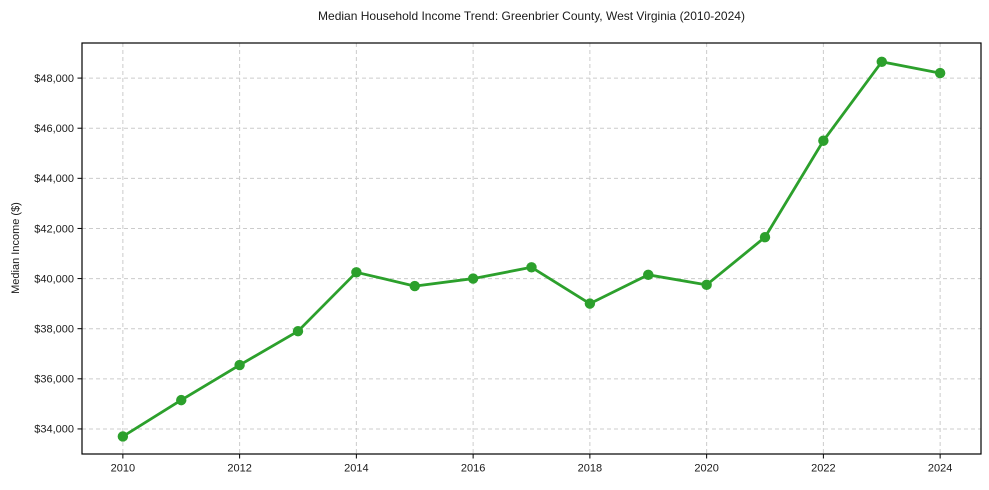 Image resolution: width=989 pixels, height=490 pixels. What do you see at coordinates (54, 79) in the screenshot?
I see `y-tick-label: $48,000` at bounding box center [54, 79].